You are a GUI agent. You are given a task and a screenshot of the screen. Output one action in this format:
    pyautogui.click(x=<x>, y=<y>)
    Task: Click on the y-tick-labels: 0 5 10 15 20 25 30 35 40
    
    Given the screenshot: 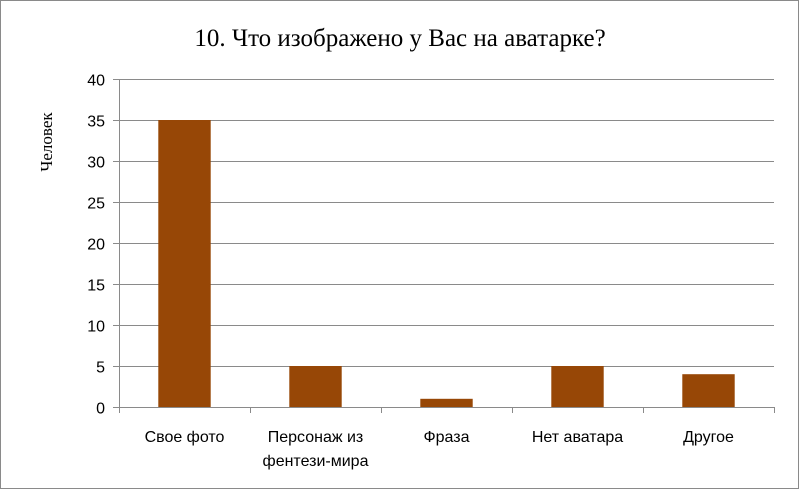 What is the action you would take?
    pyautogui.click(x=96, y=245)
    